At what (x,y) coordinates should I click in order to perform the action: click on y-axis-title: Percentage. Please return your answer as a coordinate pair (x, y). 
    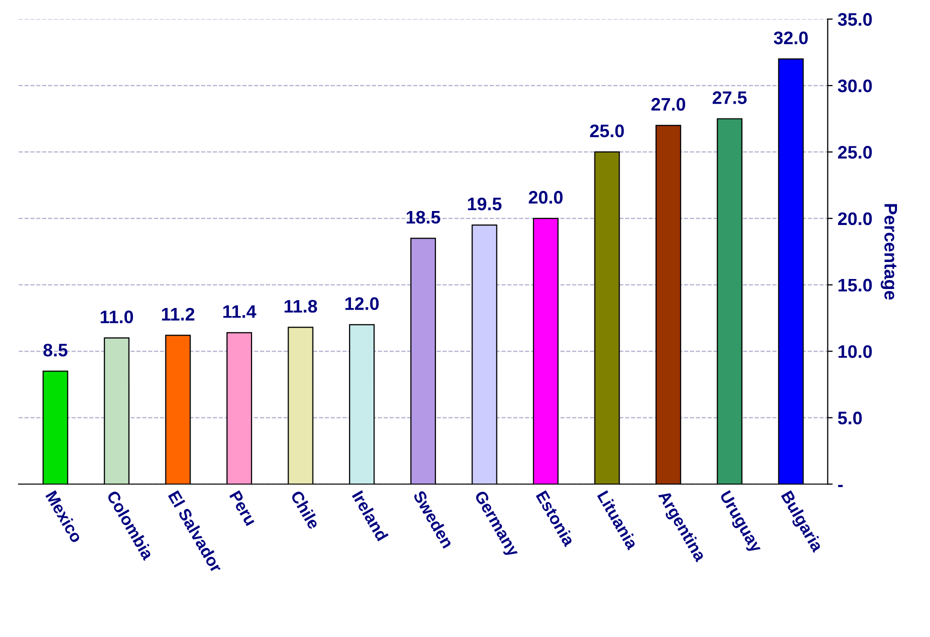
    Looking at the image, I should click on (888, 252).